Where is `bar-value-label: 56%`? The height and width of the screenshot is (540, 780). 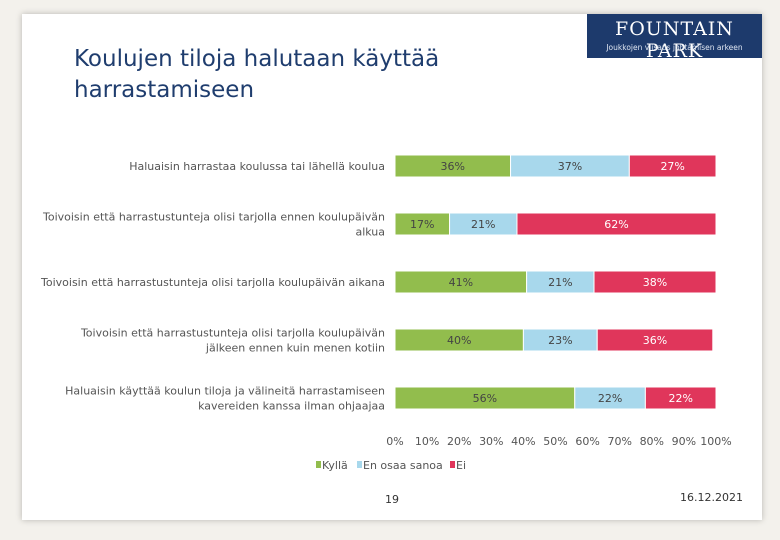 bar-value-label: 56% is located at coordinates (485, 398).